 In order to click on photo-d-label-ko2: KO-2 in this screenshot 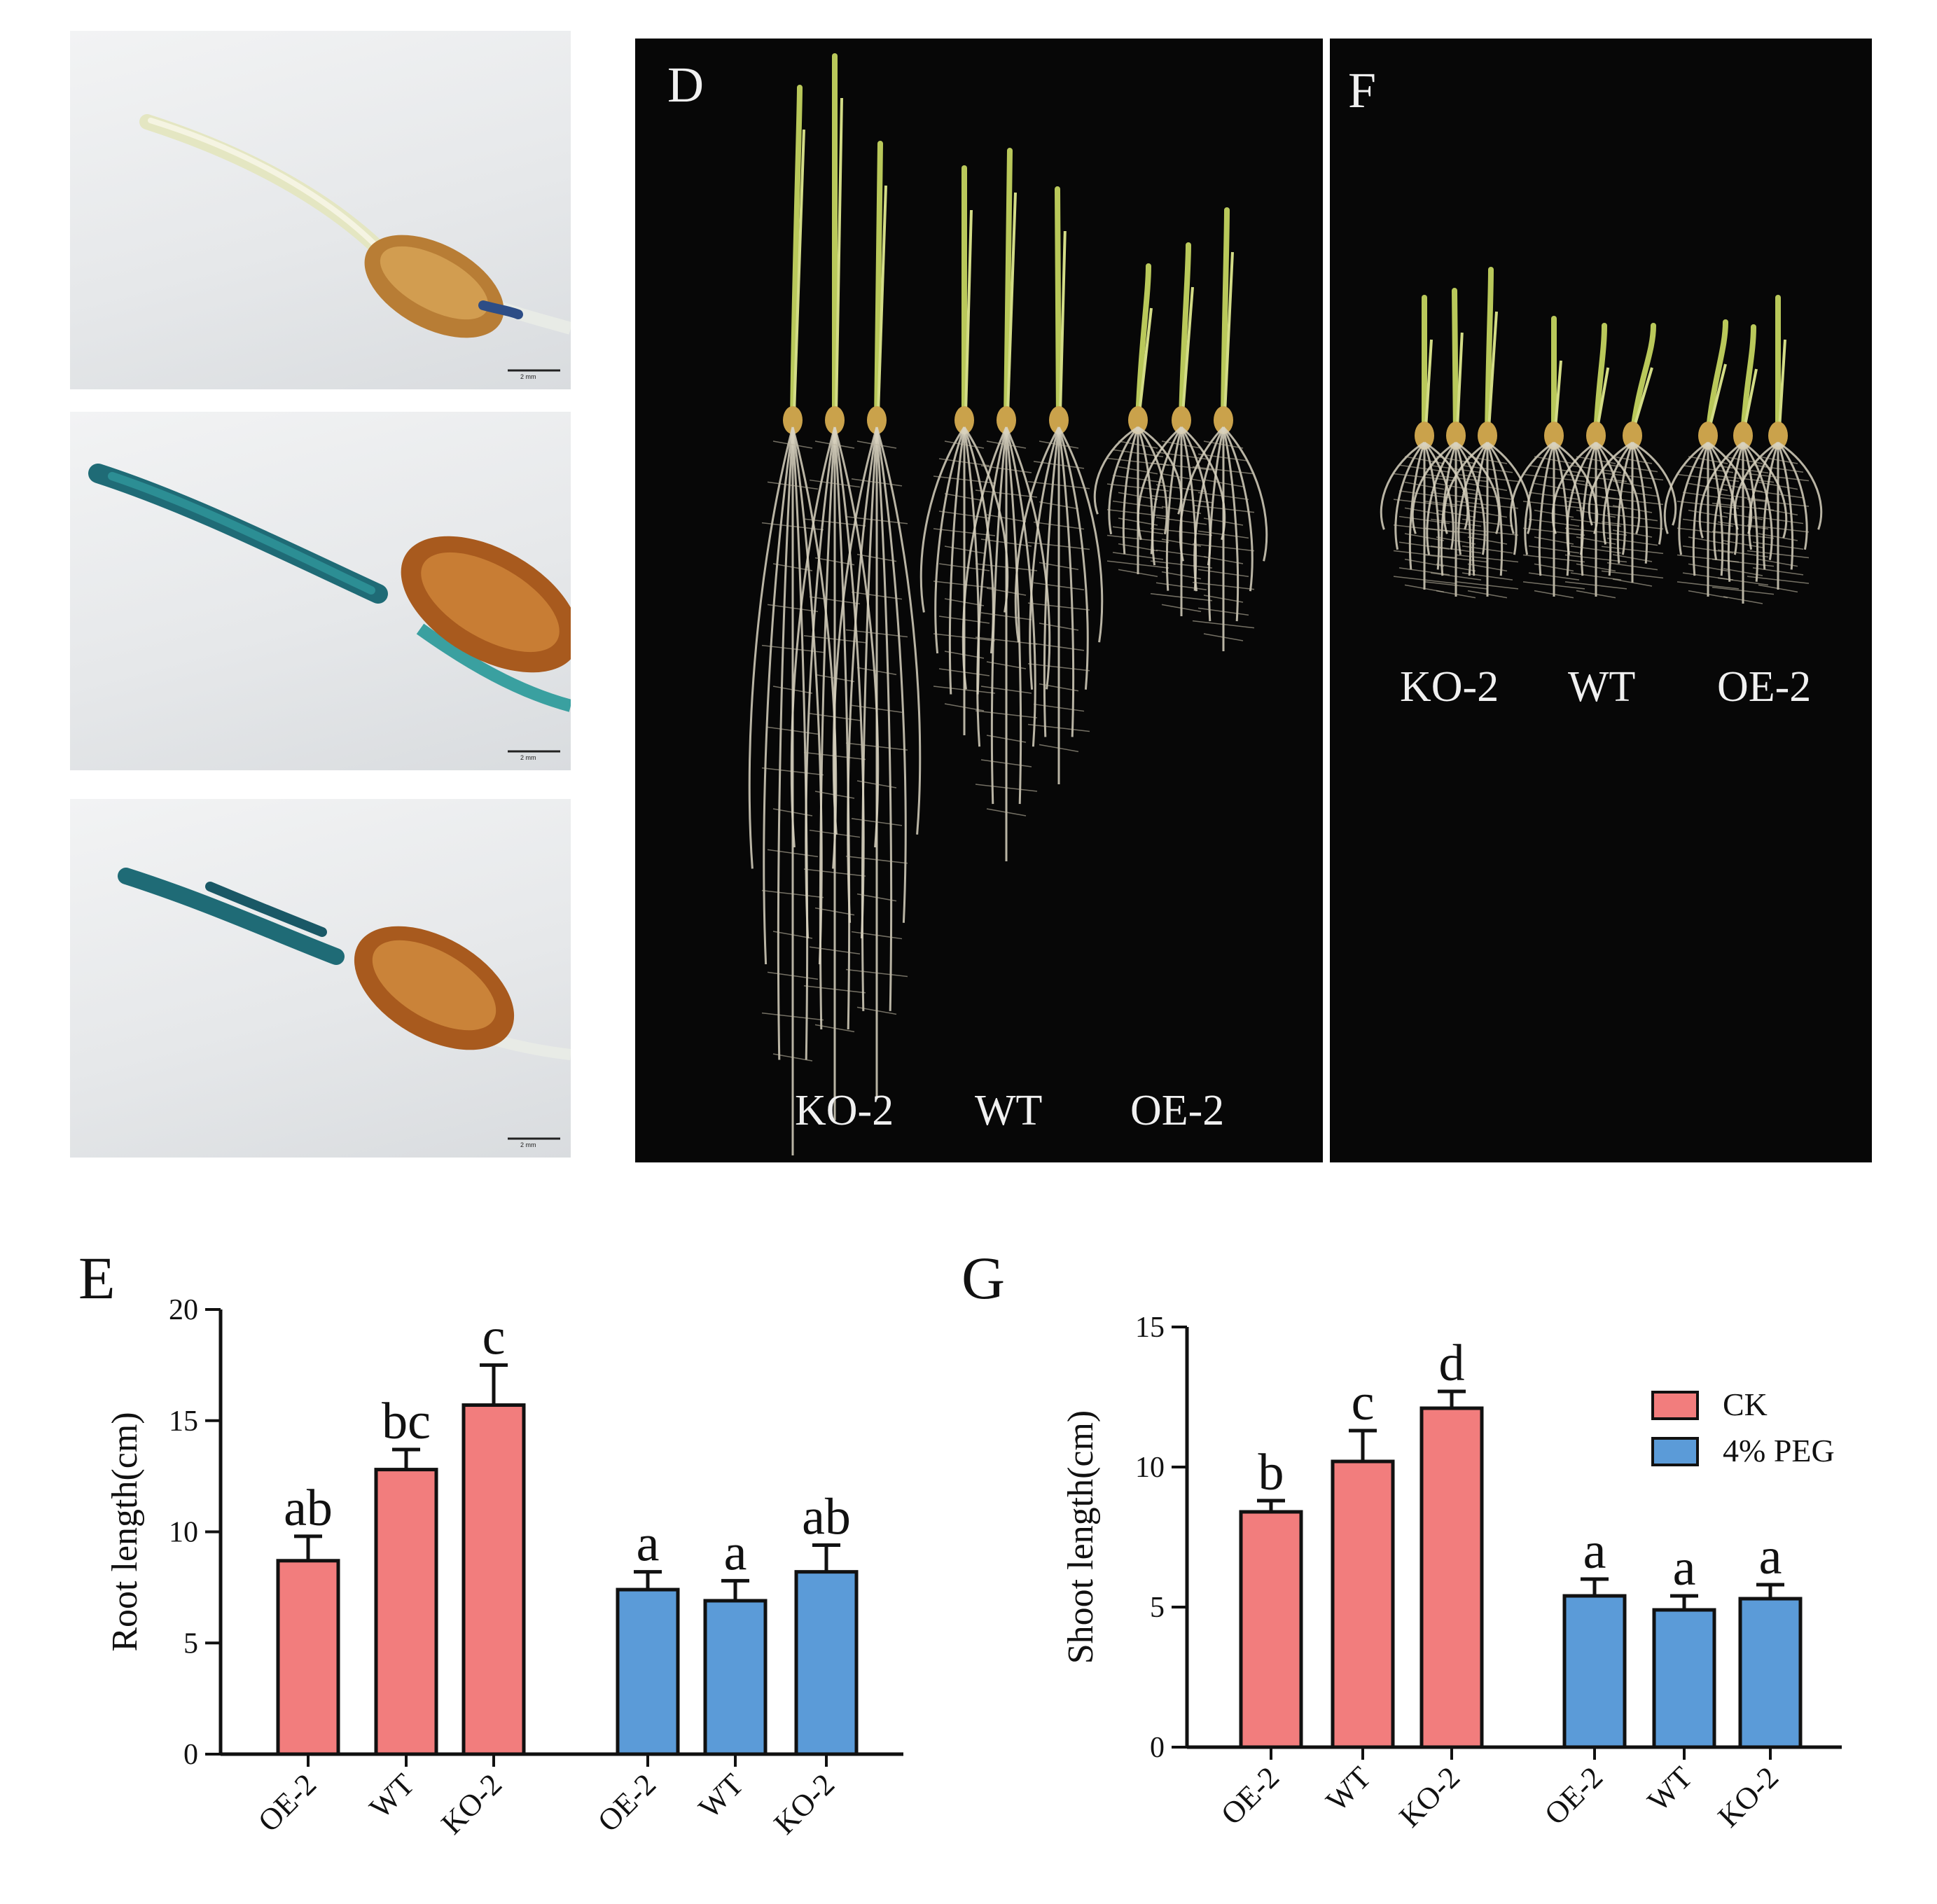, I will do `click(845, 1110)`.